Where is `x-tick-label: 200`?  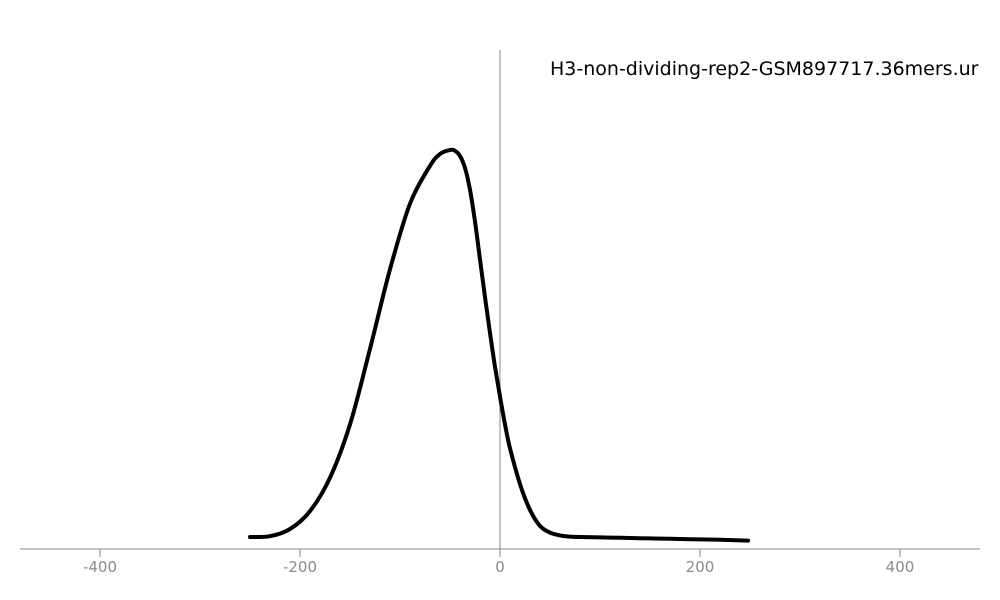
x-tick-label: 200 is located at coordinates (700, 567).